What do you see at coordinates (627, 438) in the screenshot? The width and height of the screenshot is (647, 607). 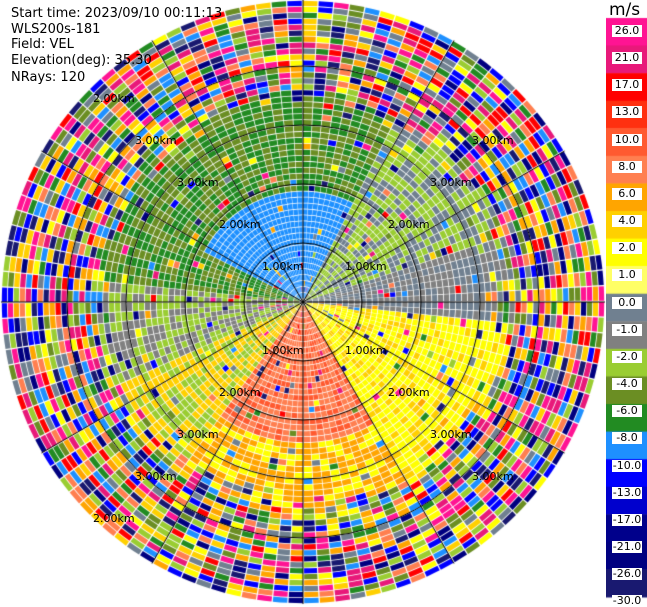 I see `colorbar-tick-label: -8.0` at bounding box center [627, 438].